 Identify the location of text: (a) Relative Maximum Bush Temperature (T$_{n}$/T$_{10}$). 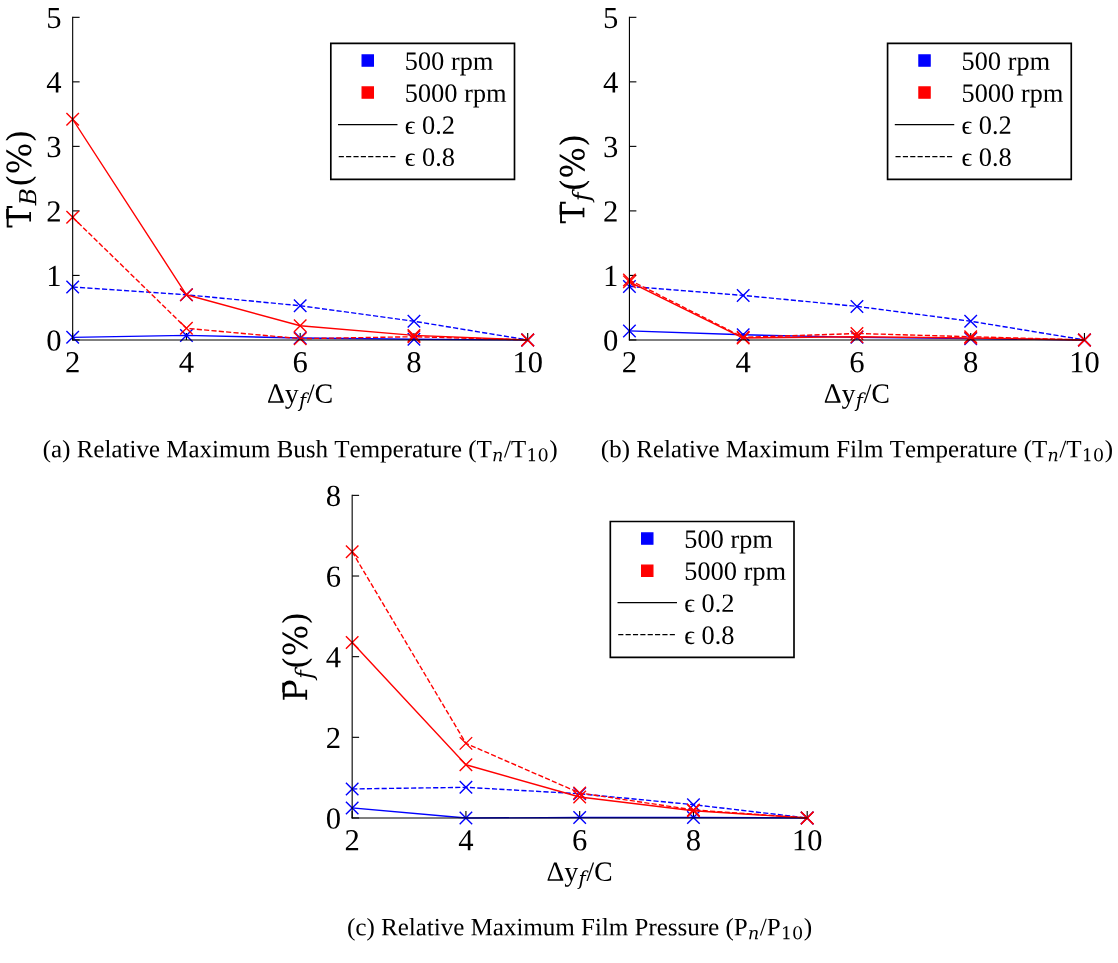
(300, 451).